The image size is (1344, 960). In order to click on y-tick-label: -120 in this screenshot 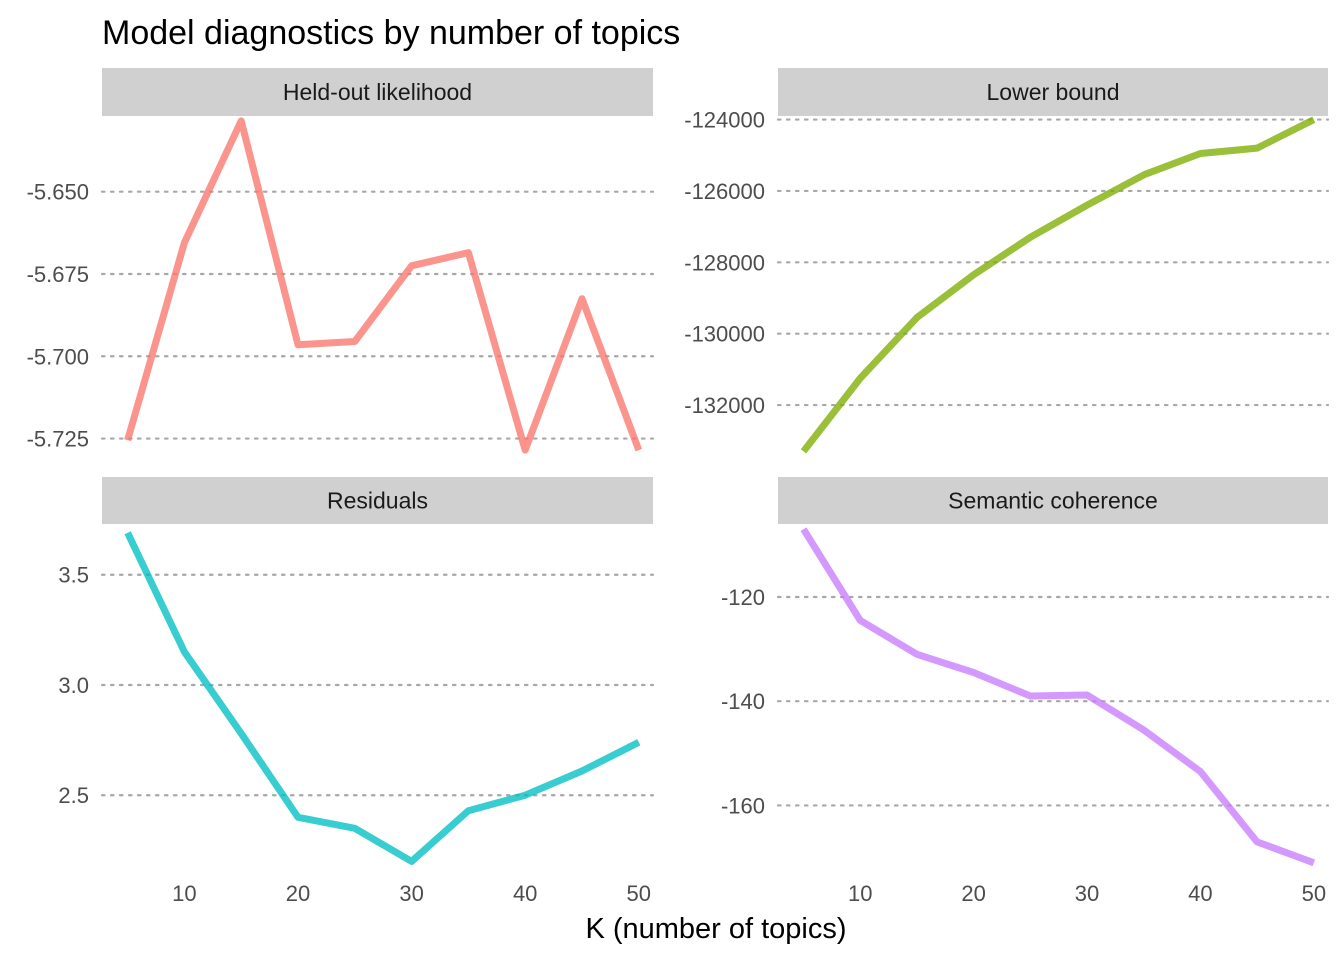, I will do `click(743, 597)`.